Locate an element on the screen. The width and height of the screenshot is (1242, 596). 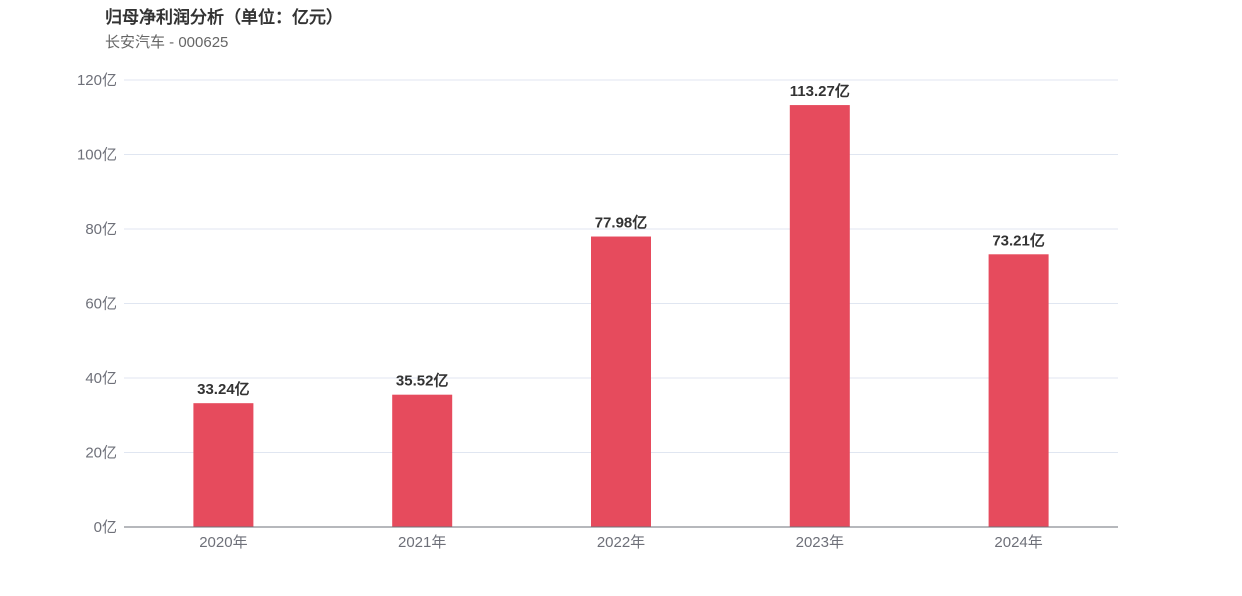
x-axis-tick-labels: 2020年 2021年 2022年 2023年 2024年 is located at coordinates (621, 542).